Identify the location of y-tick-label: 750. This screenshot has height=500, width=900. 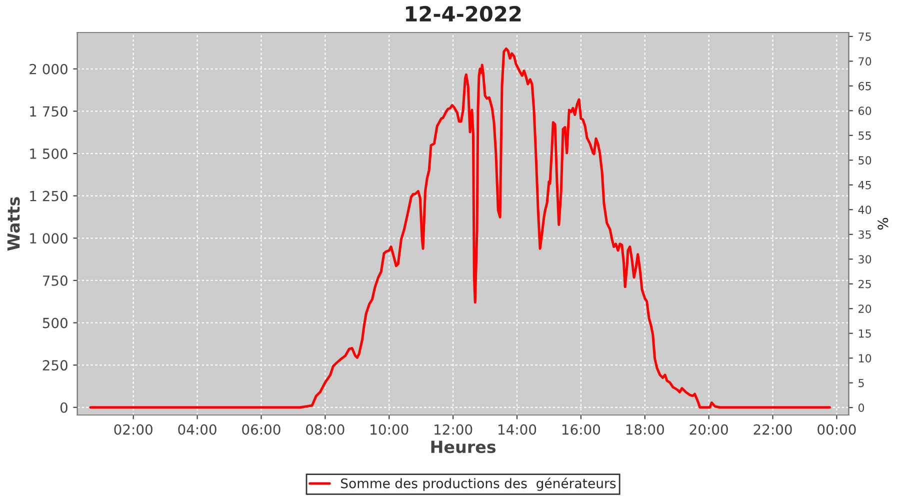
(55, 280).